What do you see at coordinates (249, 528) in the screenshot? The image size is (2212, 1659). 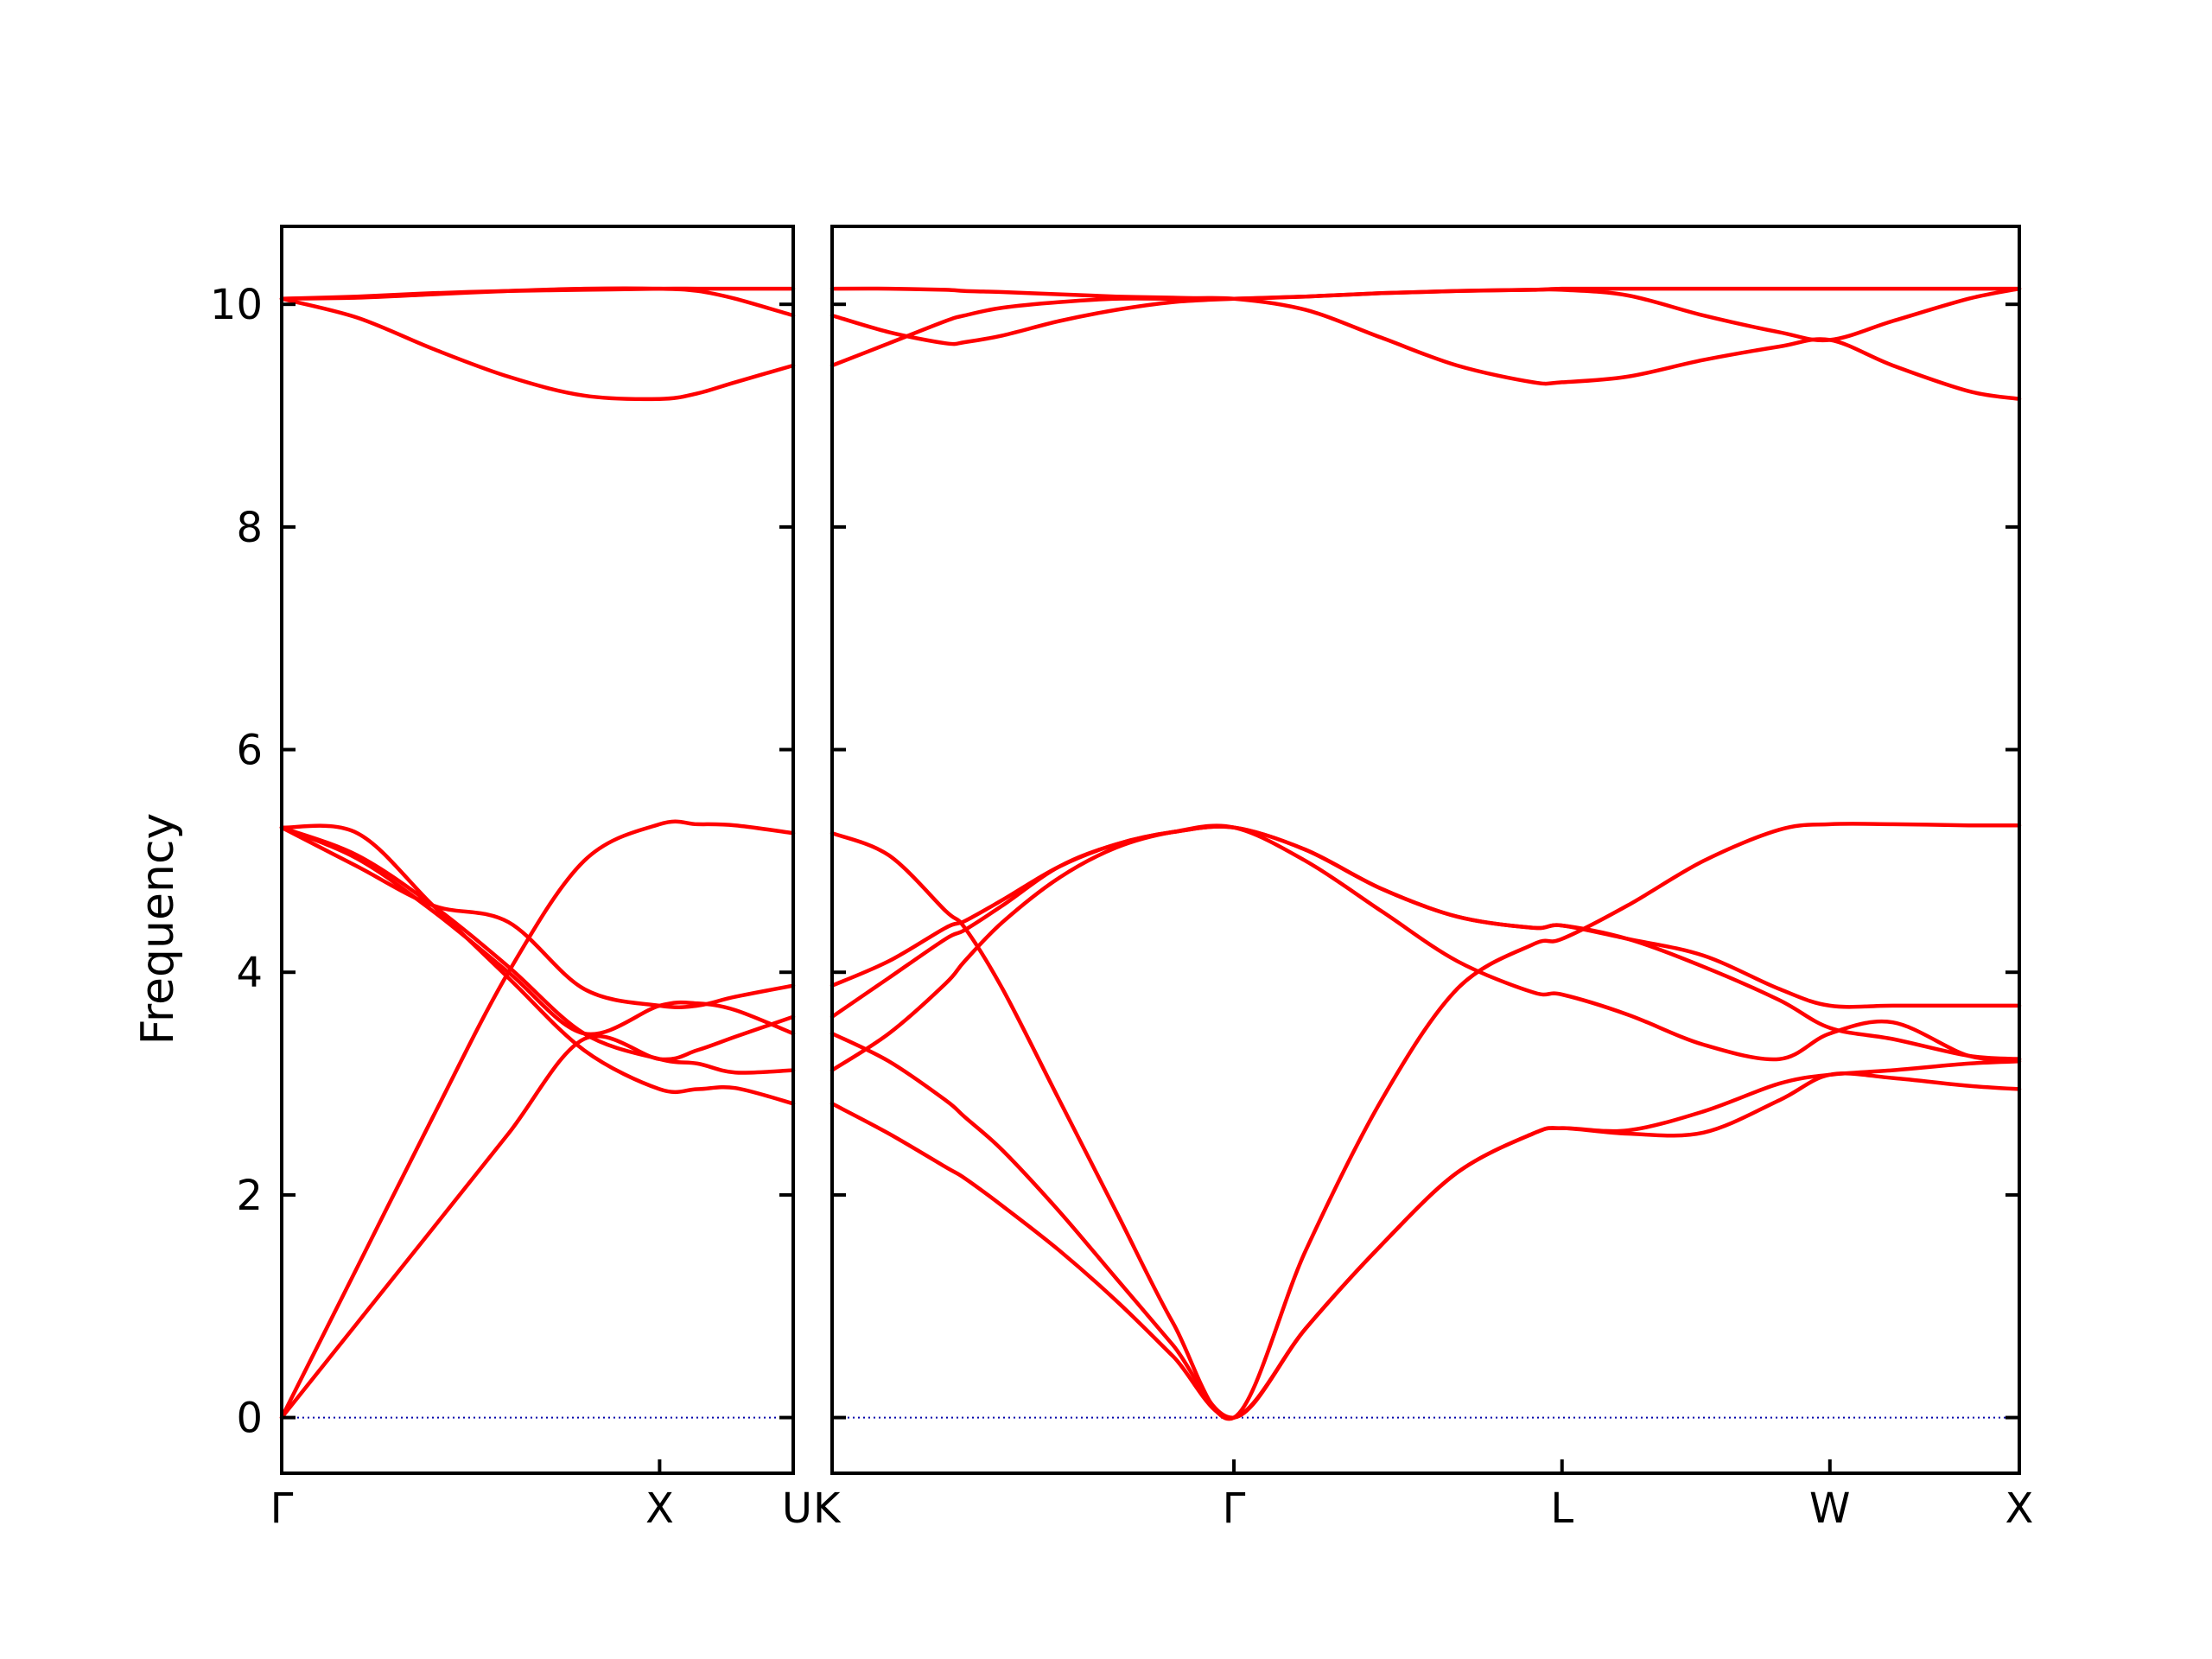 I see `y-tick-label: 8` at bounding box center [249, 528].